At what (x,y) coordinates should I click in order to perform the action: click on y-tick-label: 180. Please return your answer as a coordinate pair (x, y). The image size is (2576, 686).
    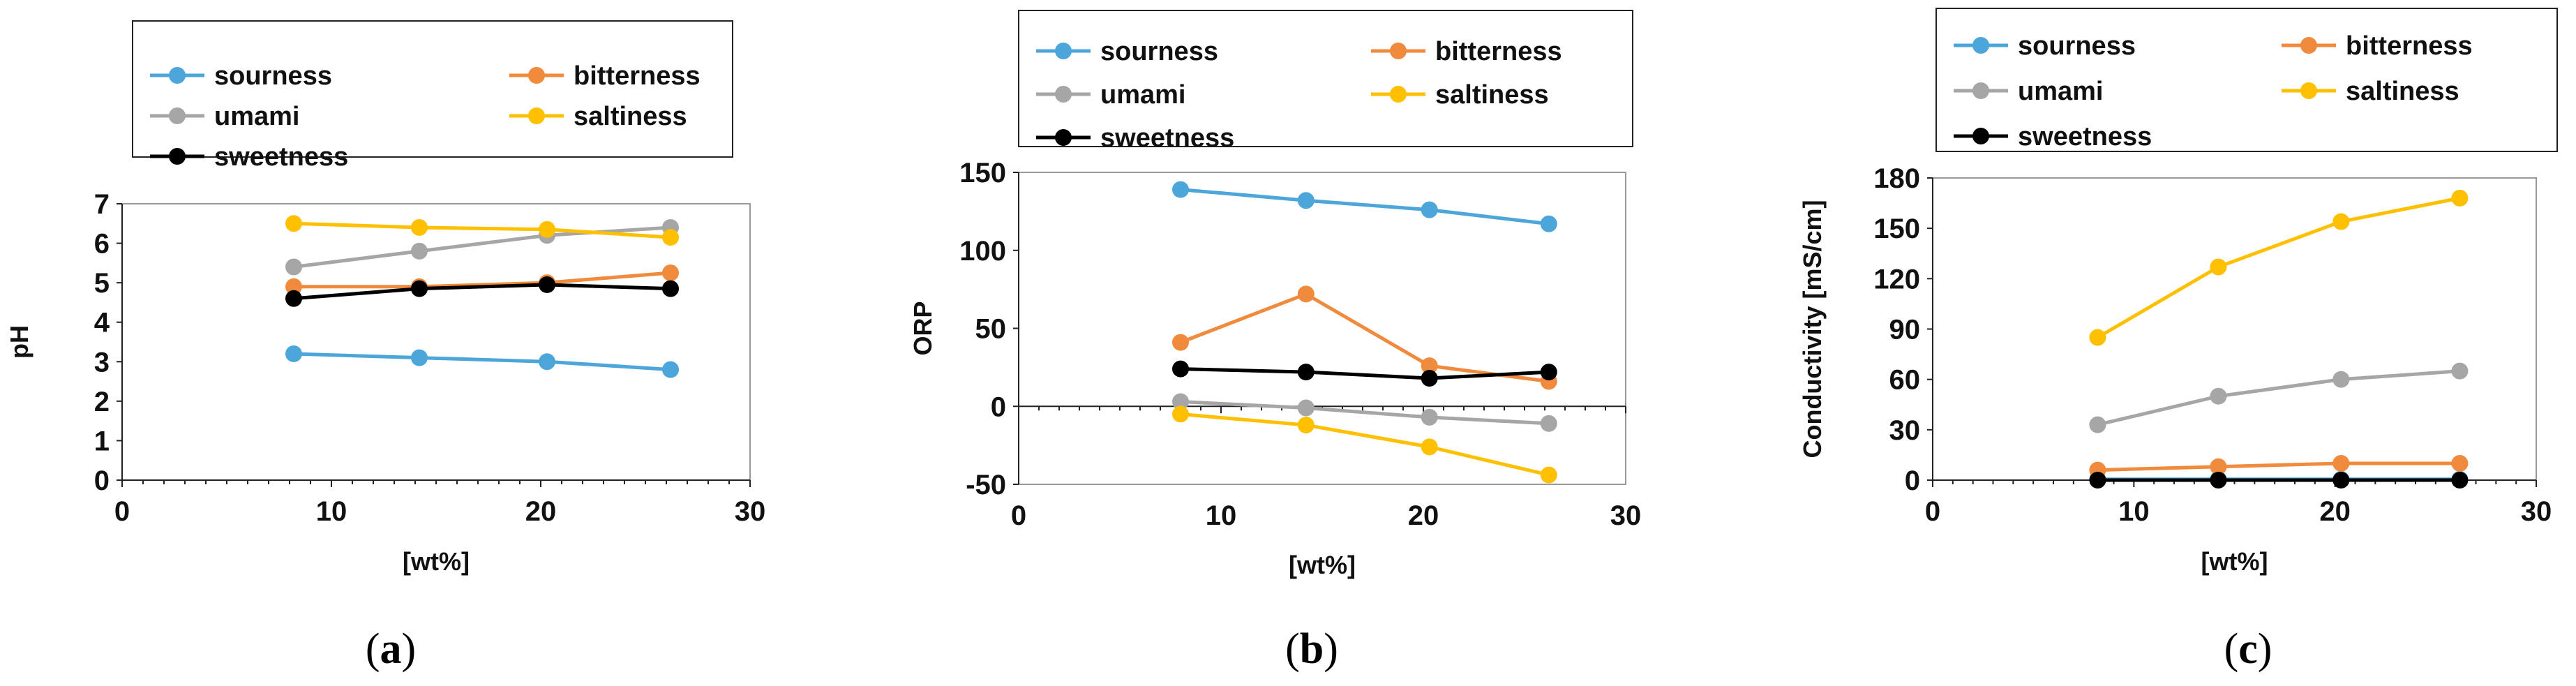
    Looking at the image, I should click on (1896, 178).